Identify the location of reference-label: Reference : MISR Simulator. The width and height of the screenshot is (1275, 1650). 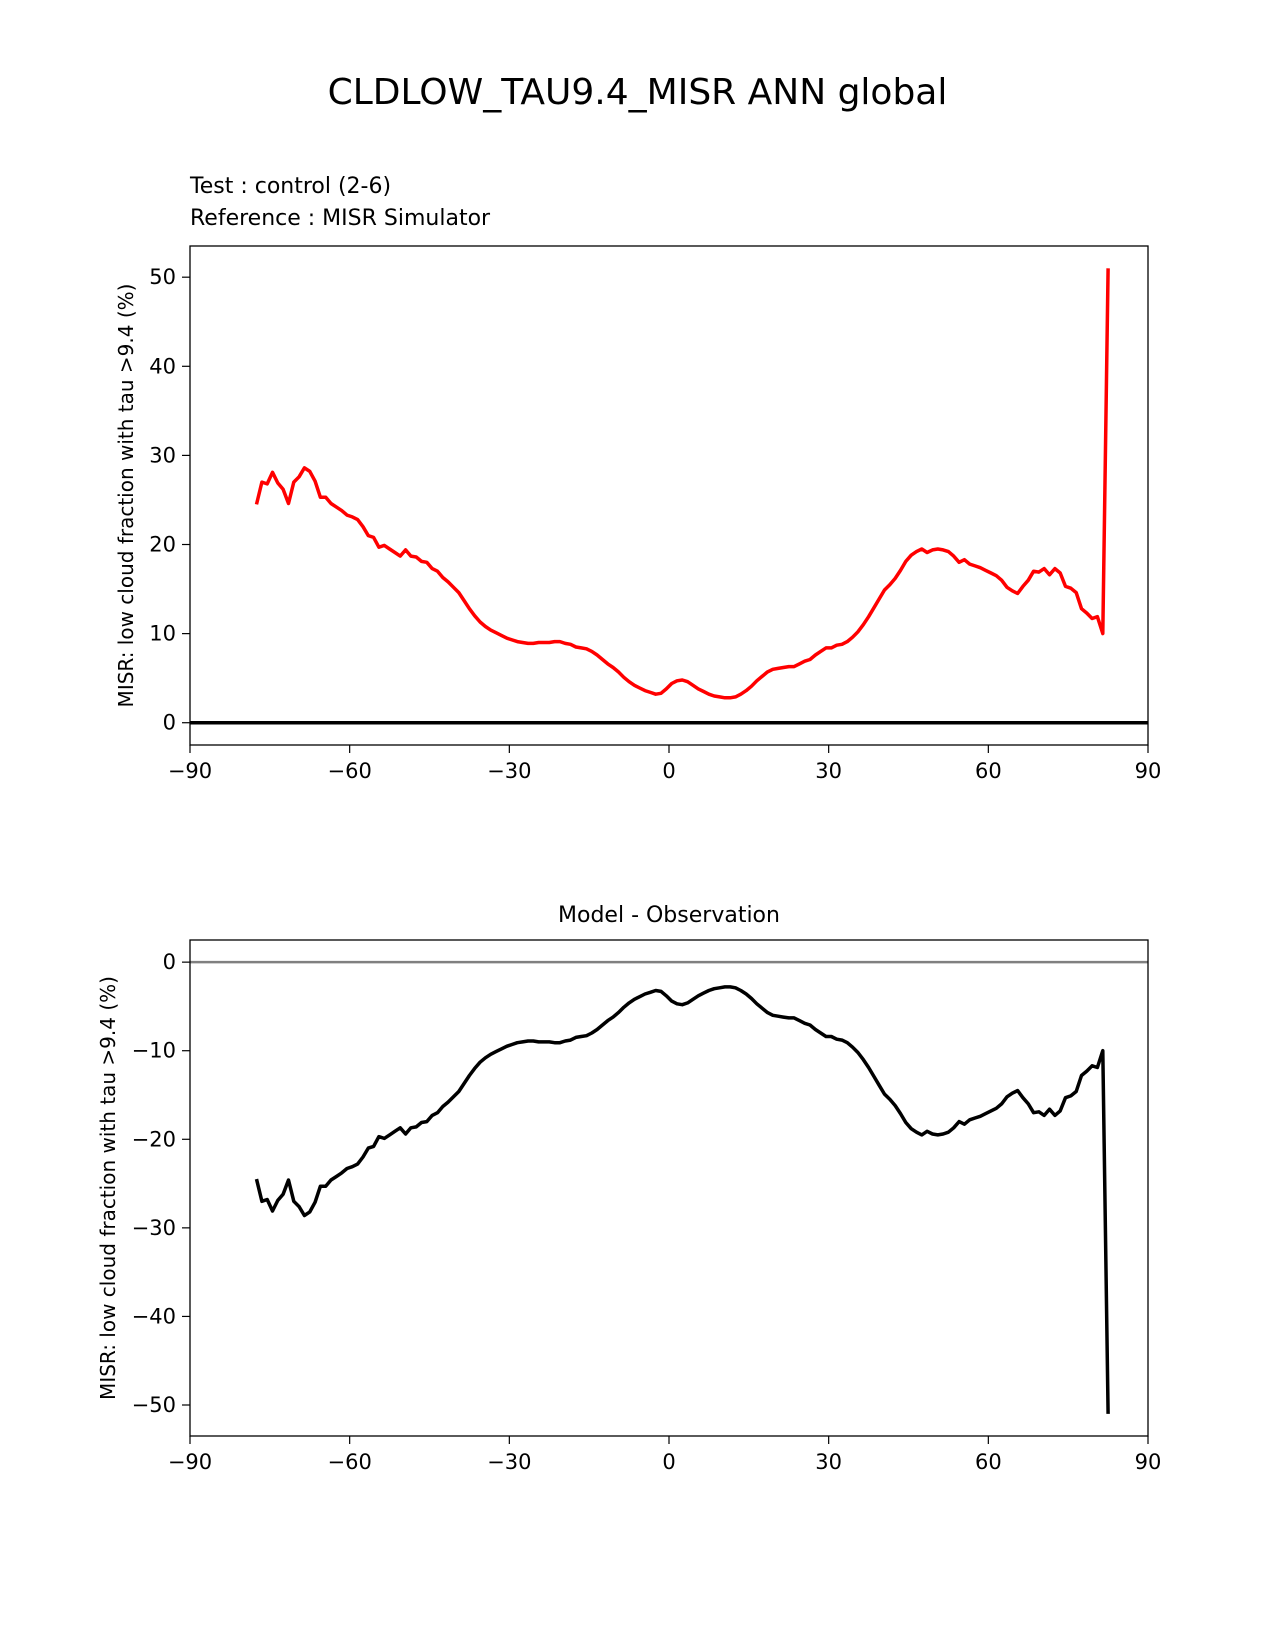
(340, 218).